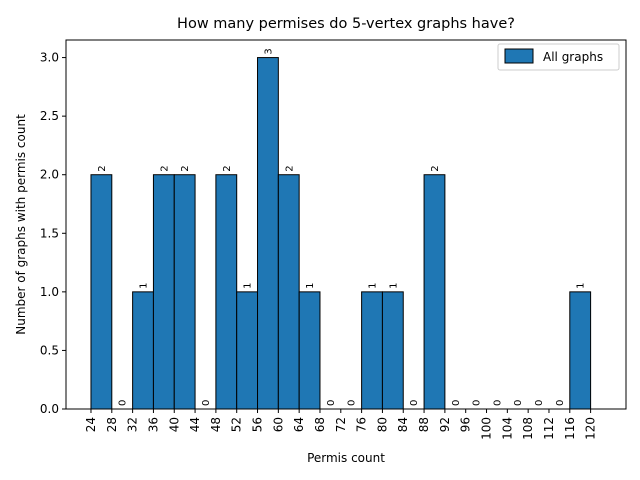  I want to click on x-tick-label: 48, so click(216, 424).